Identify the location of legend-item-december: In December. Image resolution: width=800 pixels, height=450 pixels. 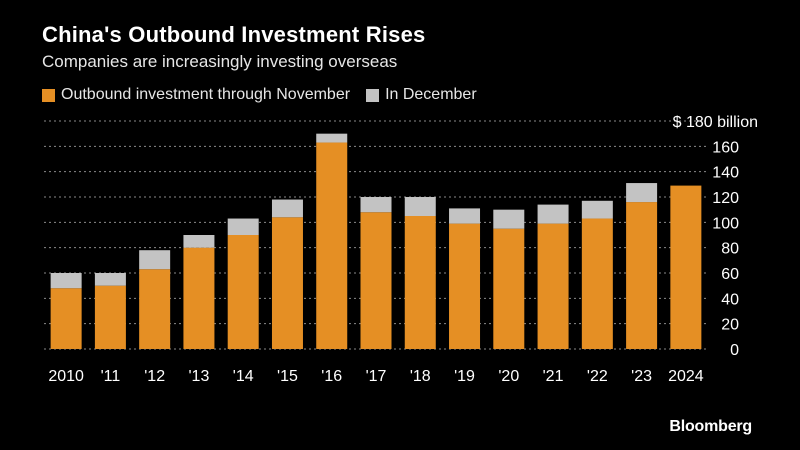
(421, 95).